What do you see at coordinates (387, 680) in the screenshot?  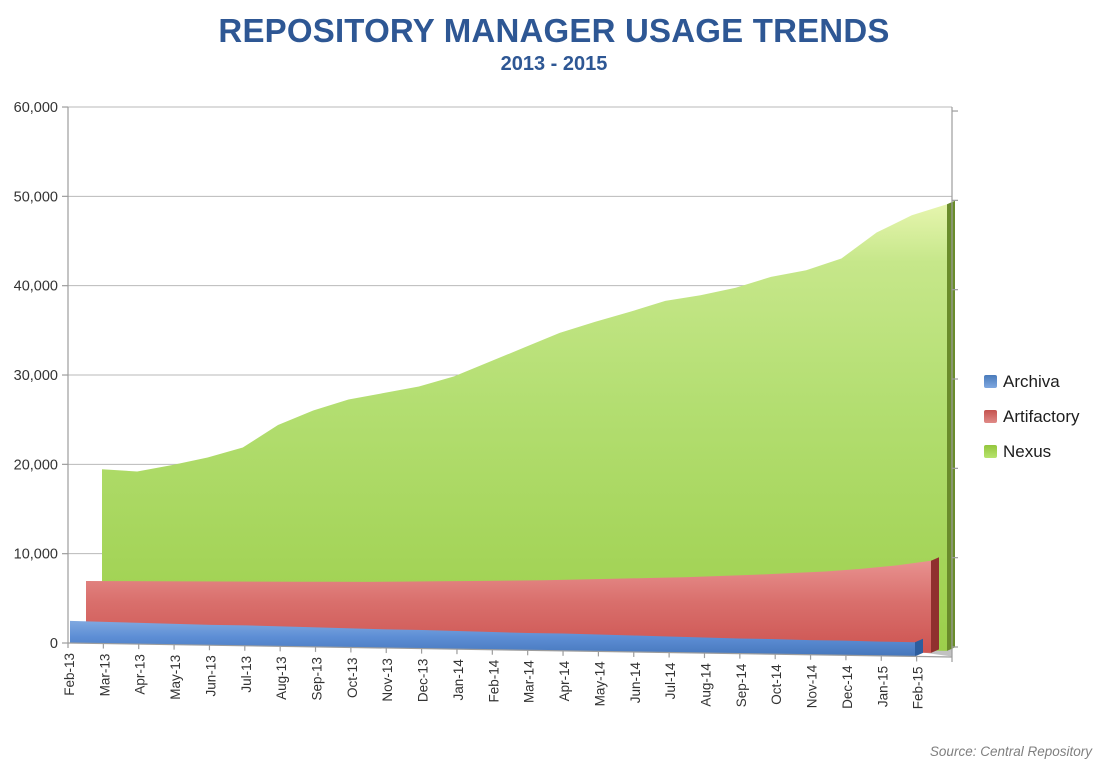 I see `x-tick-label: Nov-13` at bounding box center [387, 680].